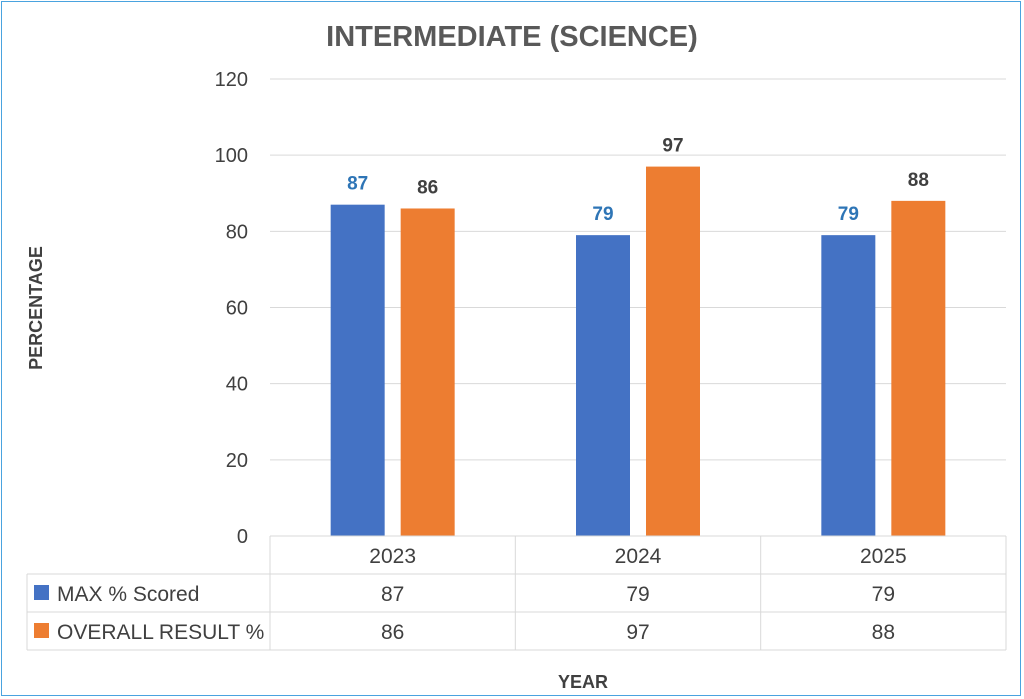 This screenshot has height=699, width=1024. I want to click on y-axis-title: PERCENTAGE, so click(36, 308).